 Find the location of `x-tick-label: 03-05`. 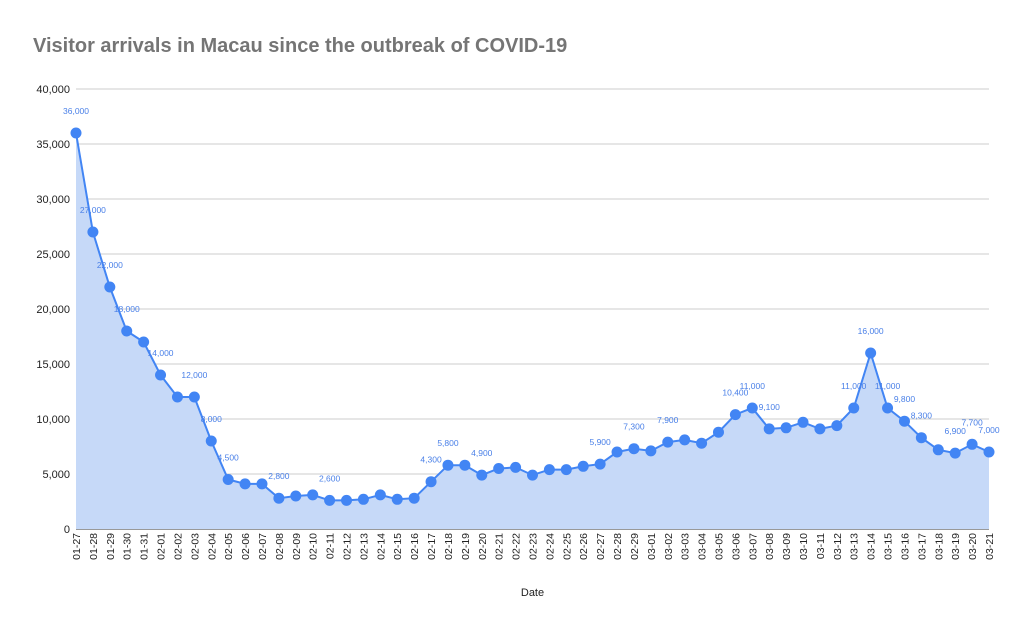

x-tick-label: 03-05 is located at coordinates (719, 546).